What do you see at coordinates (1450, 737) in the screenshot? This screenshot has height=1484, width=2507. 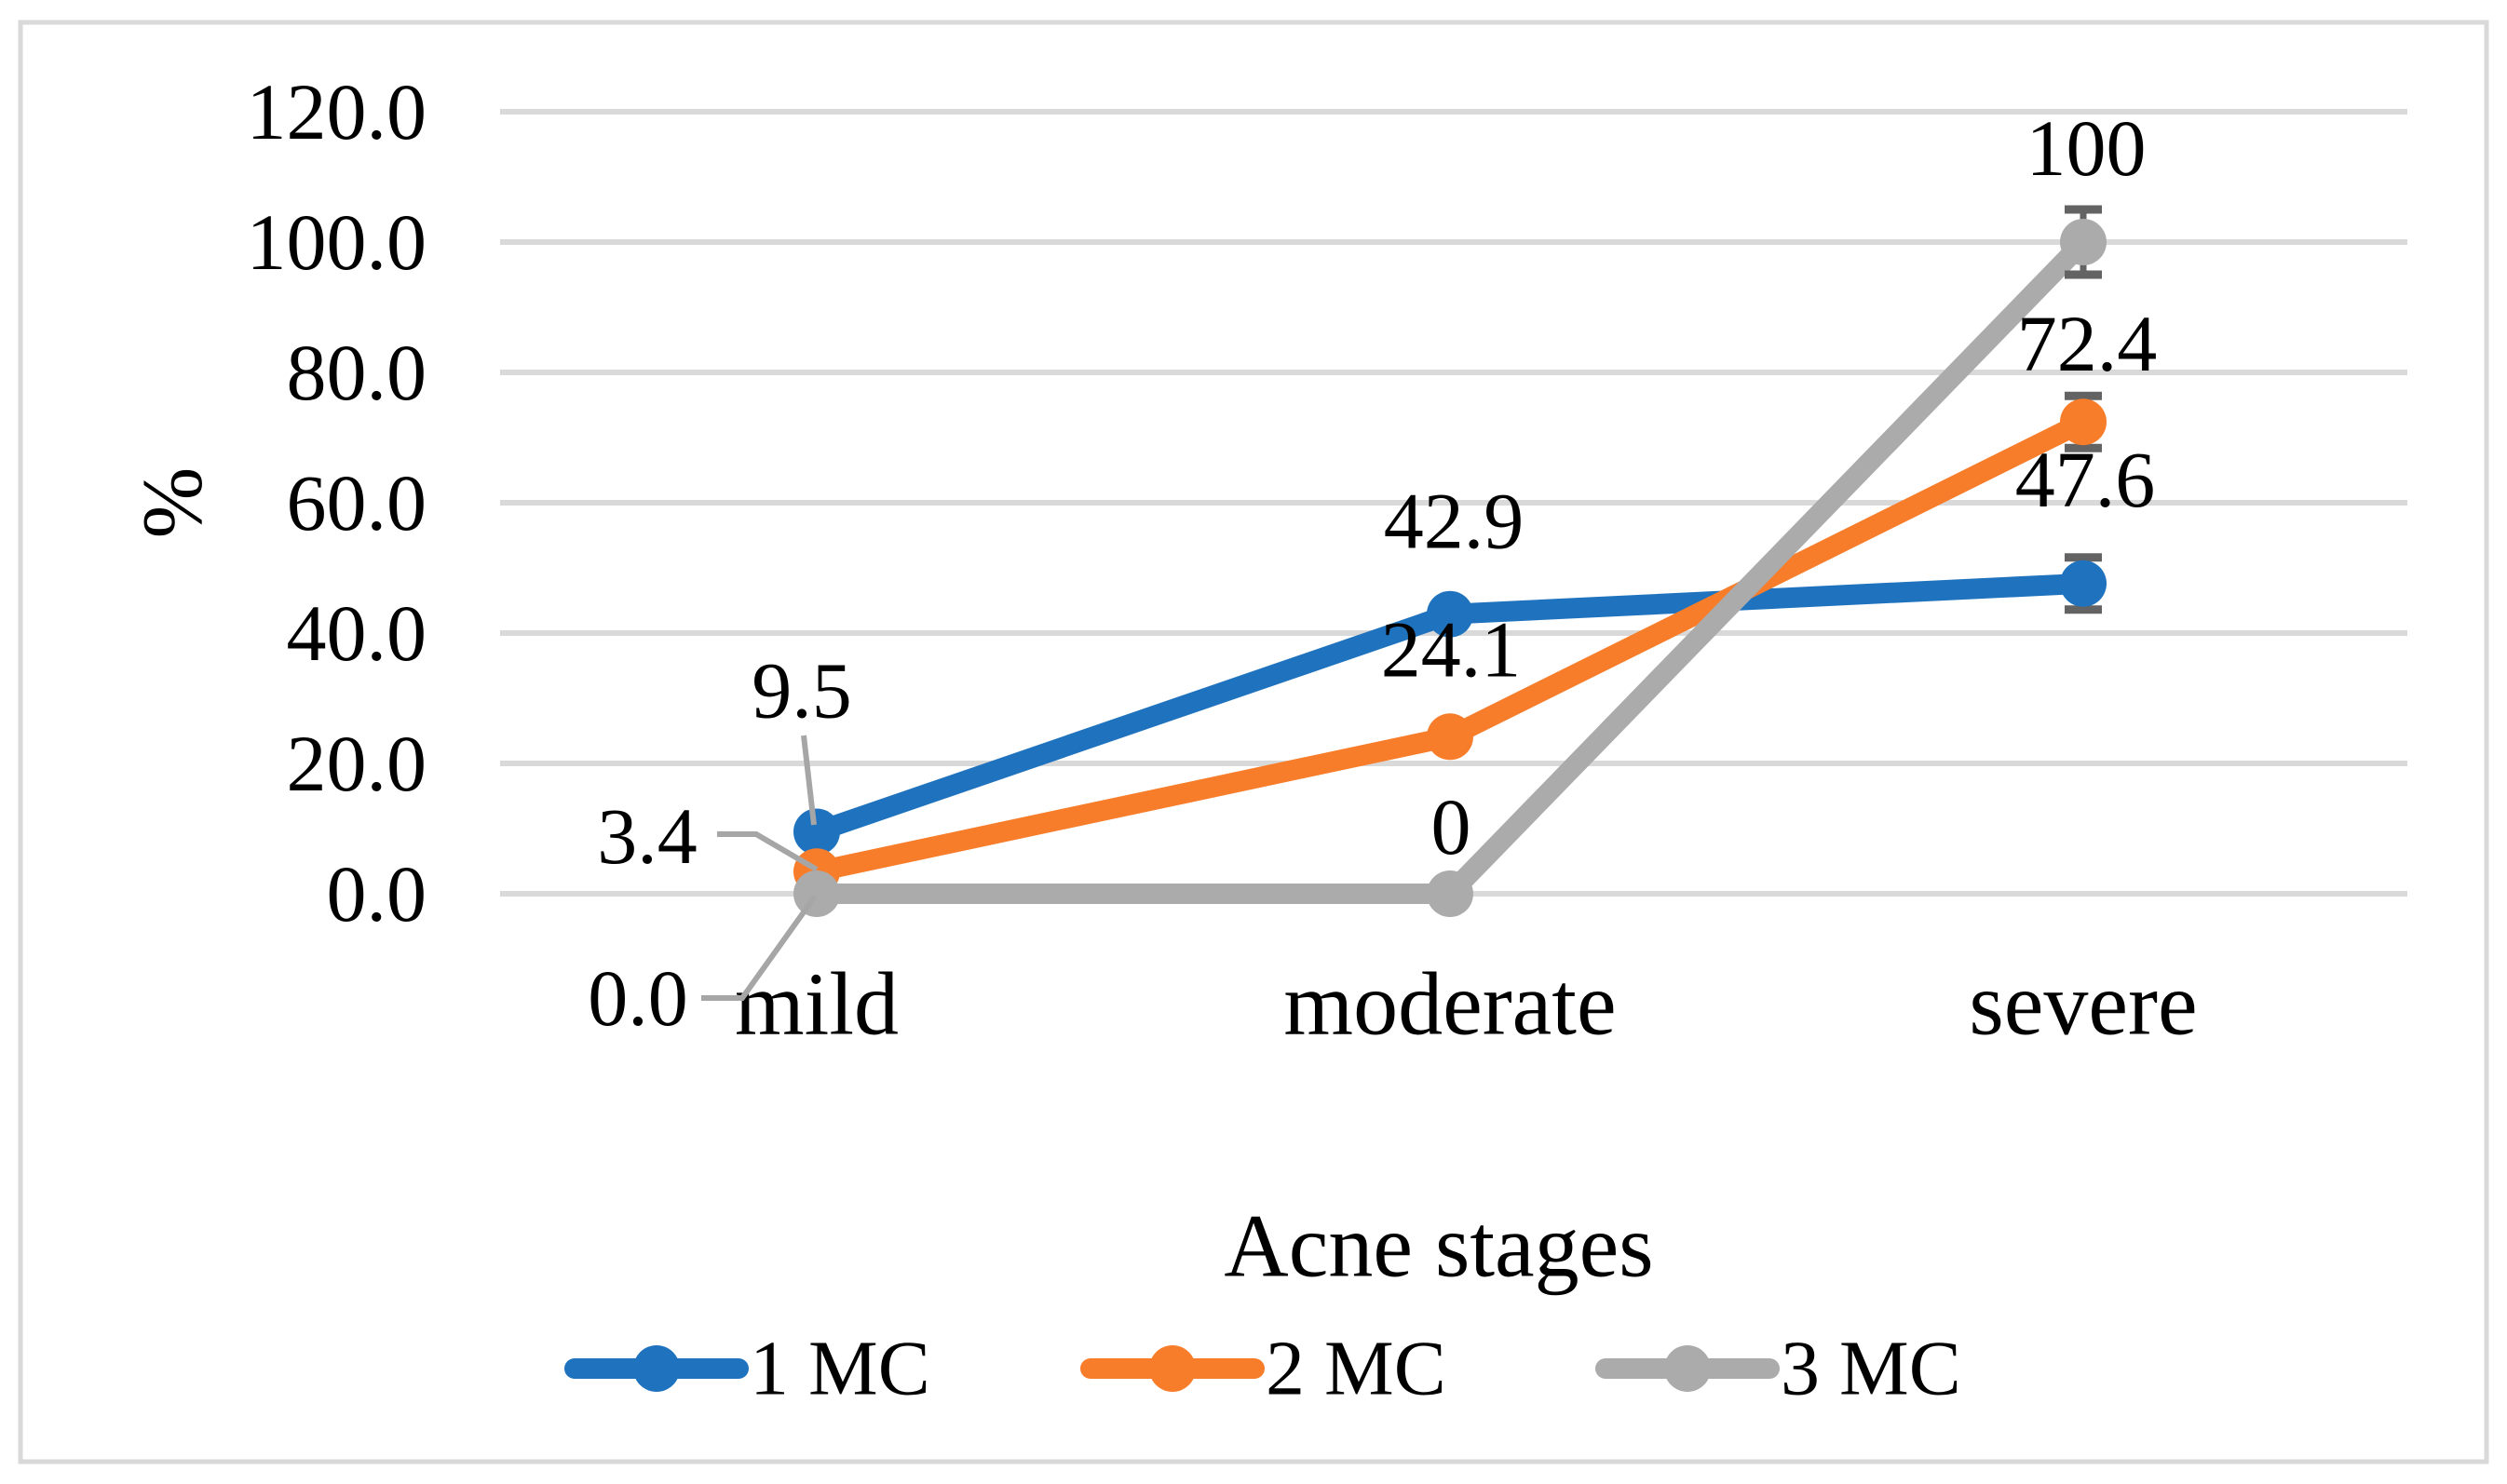 I see `data-point-2-mc-moderate` at bounding box center [1450, 737].